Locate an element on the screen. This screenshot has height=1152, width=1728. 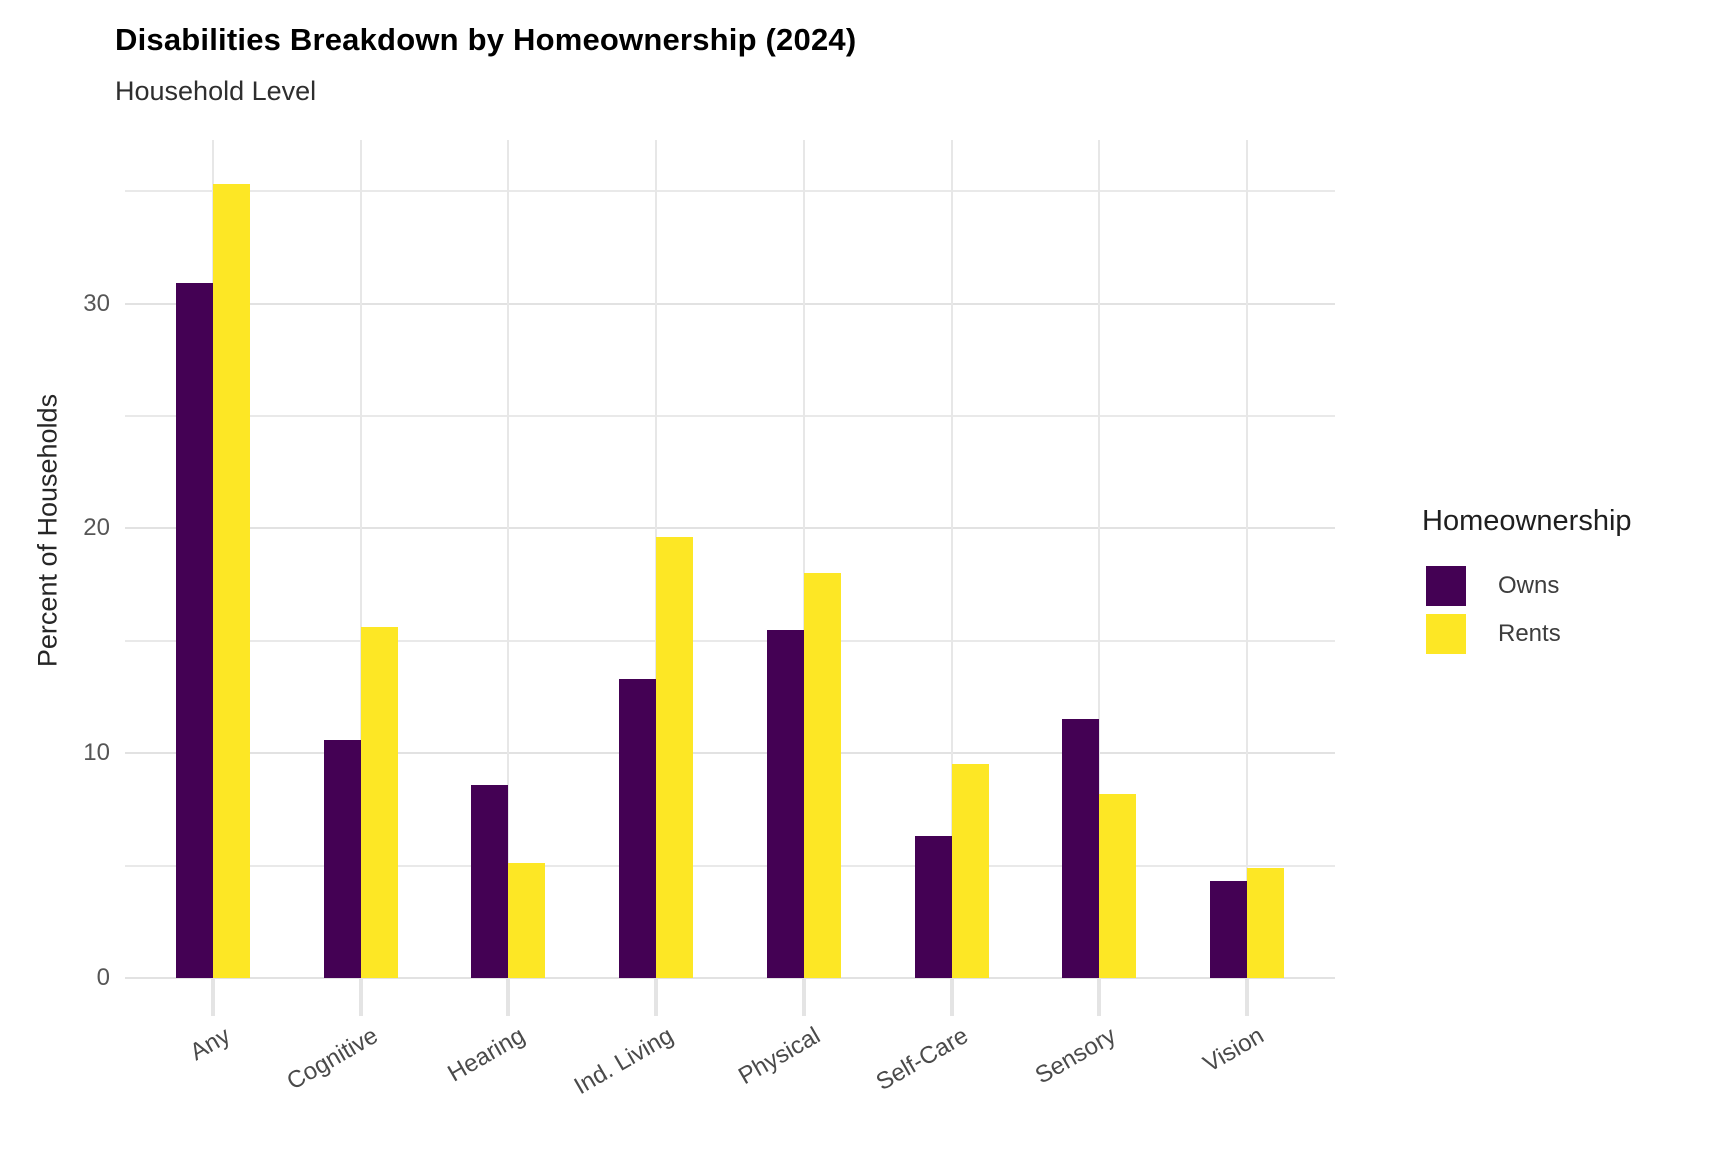
x-tick-label-7: Vision is located at coordinates (1233, 1050).